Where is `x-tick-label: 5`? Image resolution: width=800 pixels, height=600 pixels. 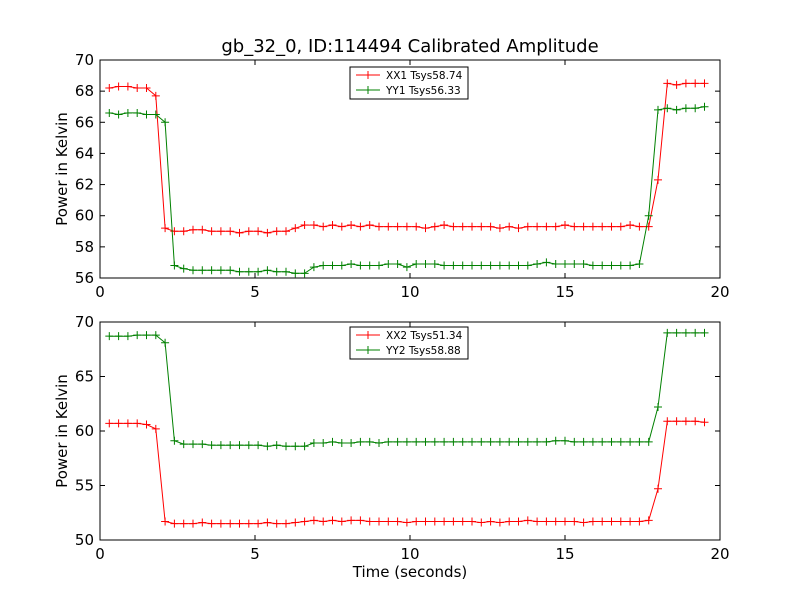
x-tick-label: 5 is located at coordinates (255, 554).